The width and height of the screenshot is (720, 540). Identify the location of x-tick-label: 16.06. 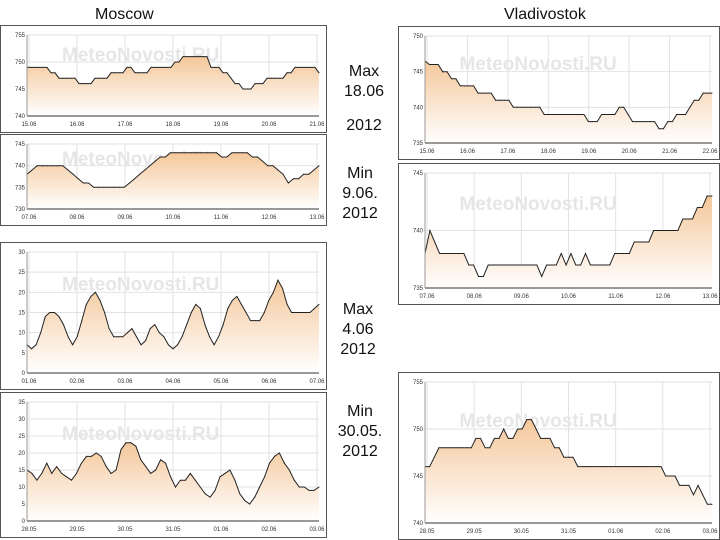
(77, 125).